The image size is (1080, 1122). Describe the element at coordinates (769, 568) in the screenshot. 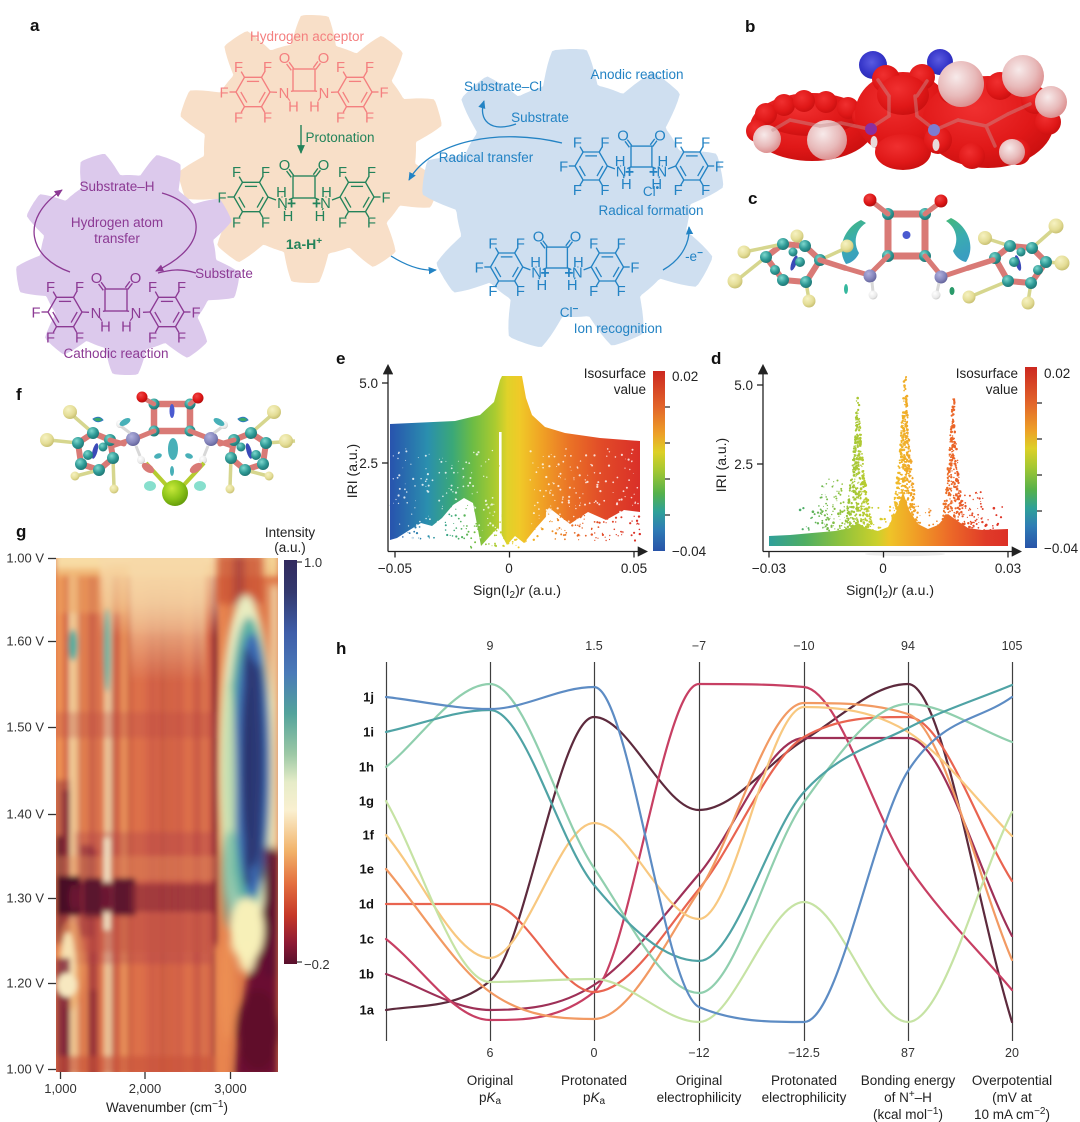

I see `svg-text: −0.03` at that location.